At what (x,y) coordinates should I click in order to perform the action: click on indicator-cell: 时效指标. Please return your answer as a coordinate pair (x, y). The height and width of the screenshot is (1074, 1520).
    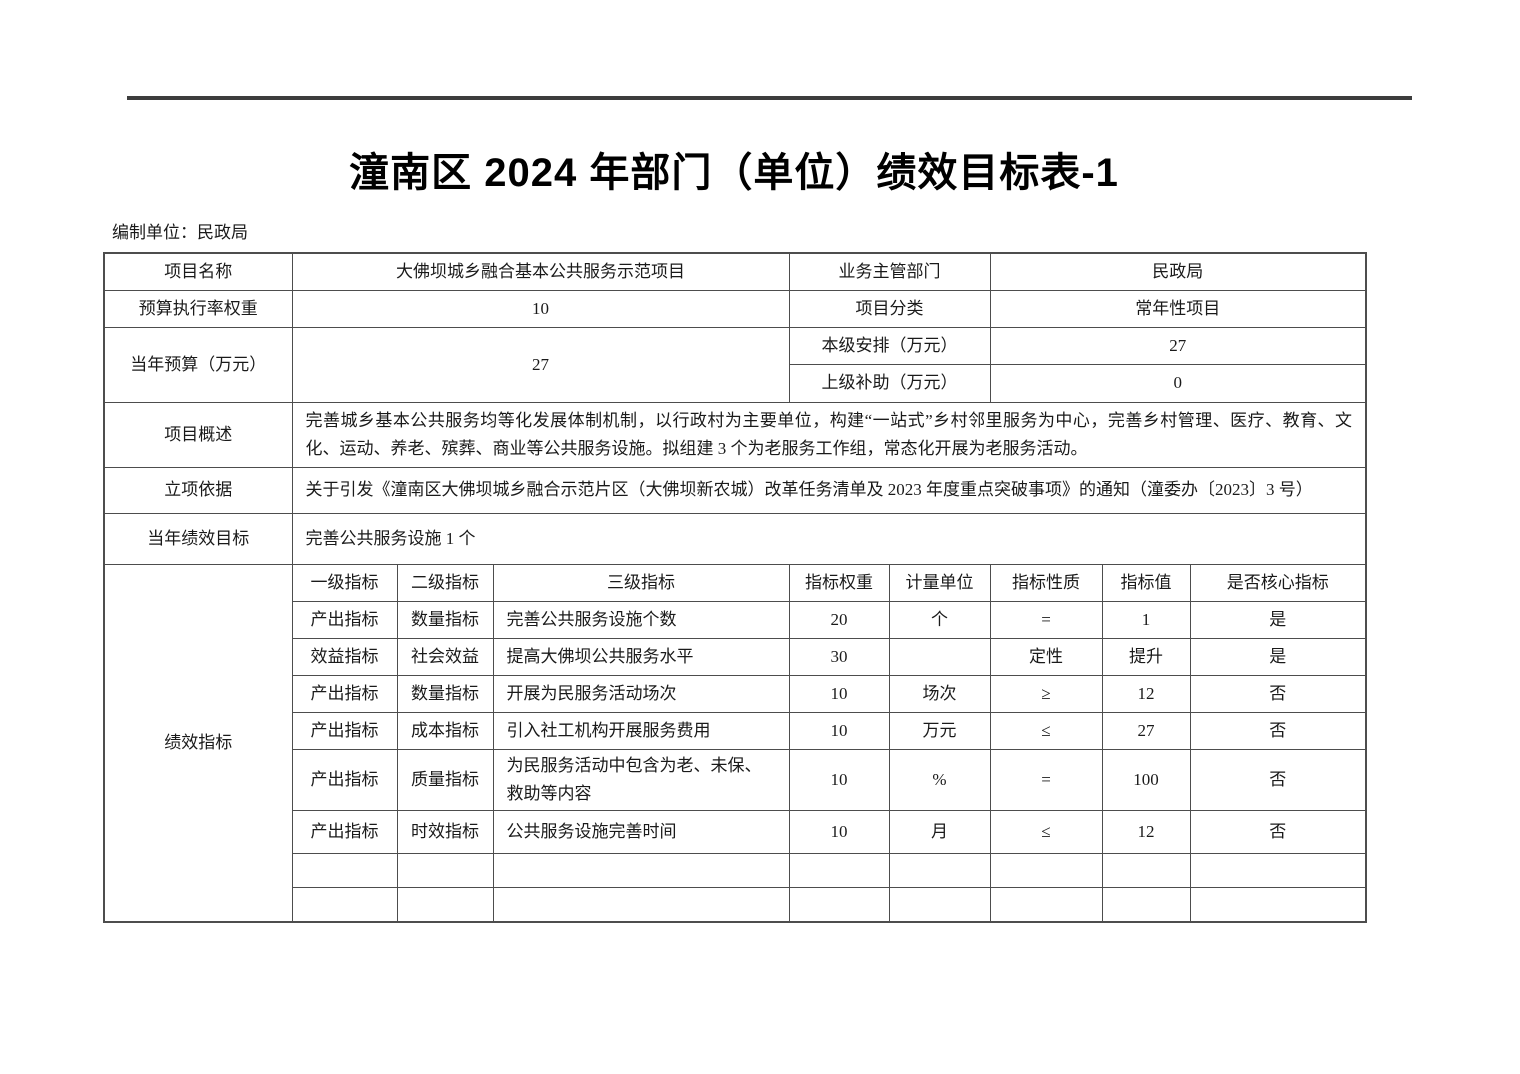
    Looking at the image, I should click on (445, 831).